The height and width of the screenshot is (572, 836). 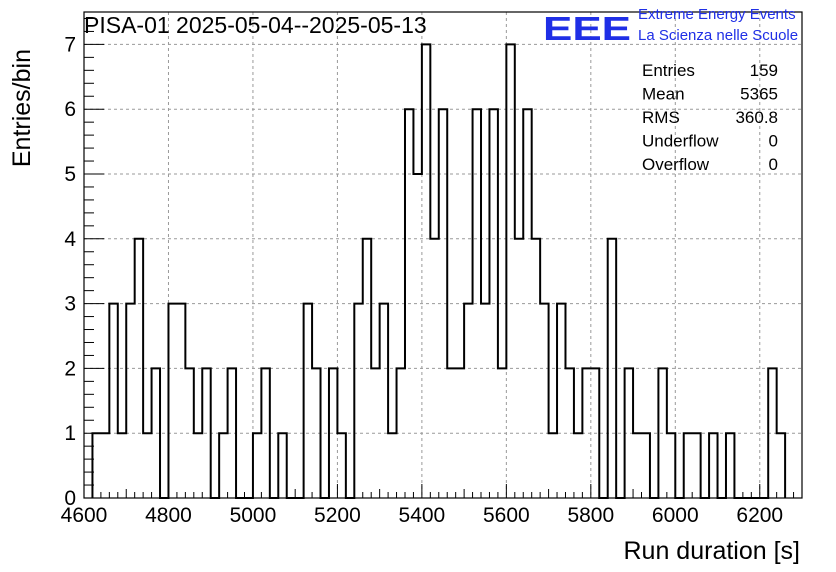 I want to click on stat-label: Overflow, so click(x=676, y=164).